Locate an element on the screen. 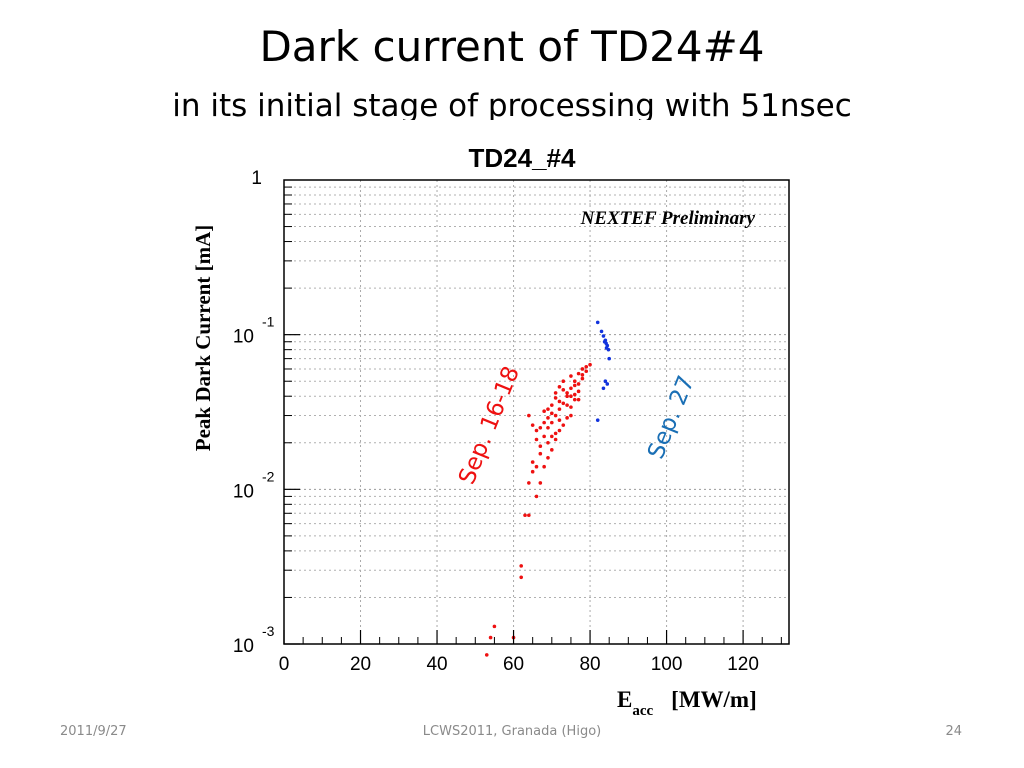 This screenshot has width=1024, height=768. y-tick-label: 10 -1 is located at coordinates (254, 331).